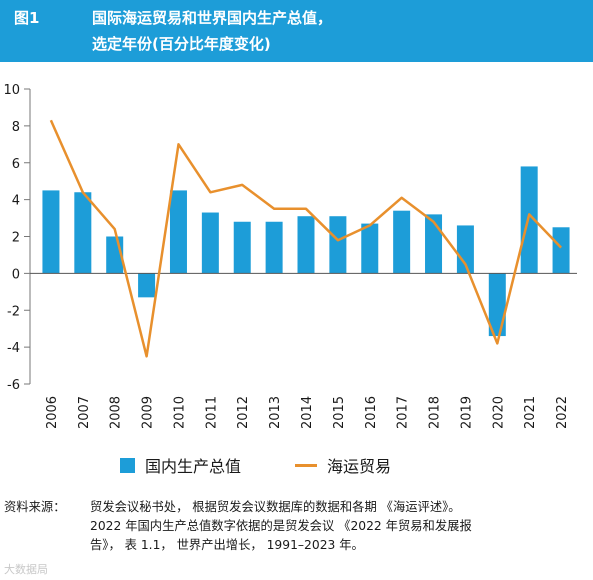 This screenshot has height=580, width=593. Describe the element at coordinates (281, 526) in the screenshot. I see `source-text-line-2: 2022 年国内生产总值数字依据的是贸发会议 《2022 年贸易和发展报` at that location.